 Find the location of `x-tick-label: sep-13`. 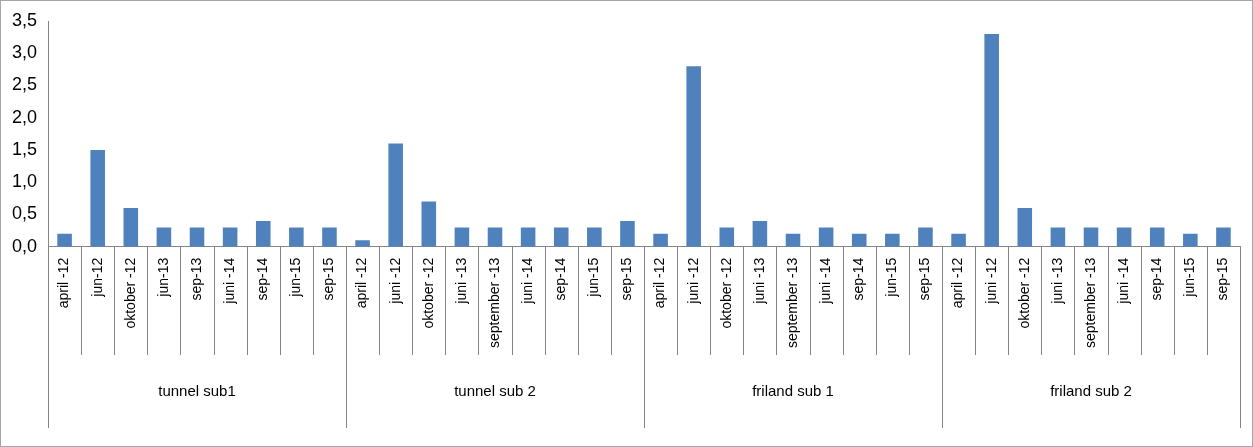

x-tick-label: sep-13 is located at coordinates (195, 279).